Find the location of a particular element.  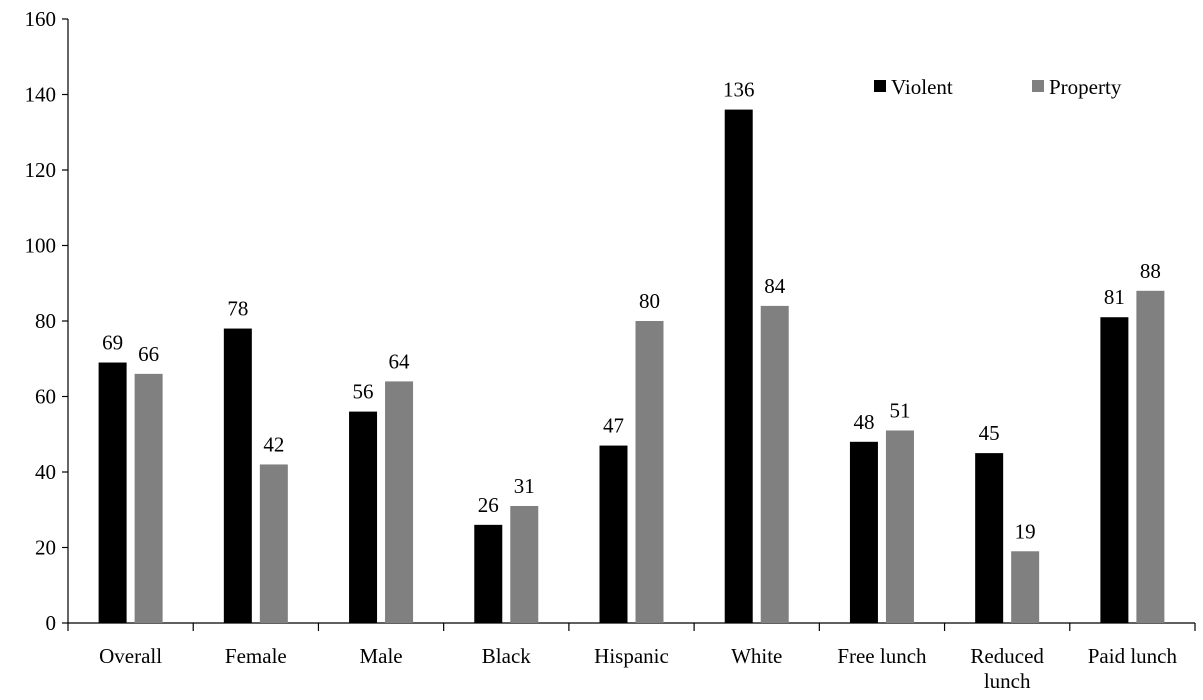

data-label-property: 88 is located at coordinates (1150, 271).